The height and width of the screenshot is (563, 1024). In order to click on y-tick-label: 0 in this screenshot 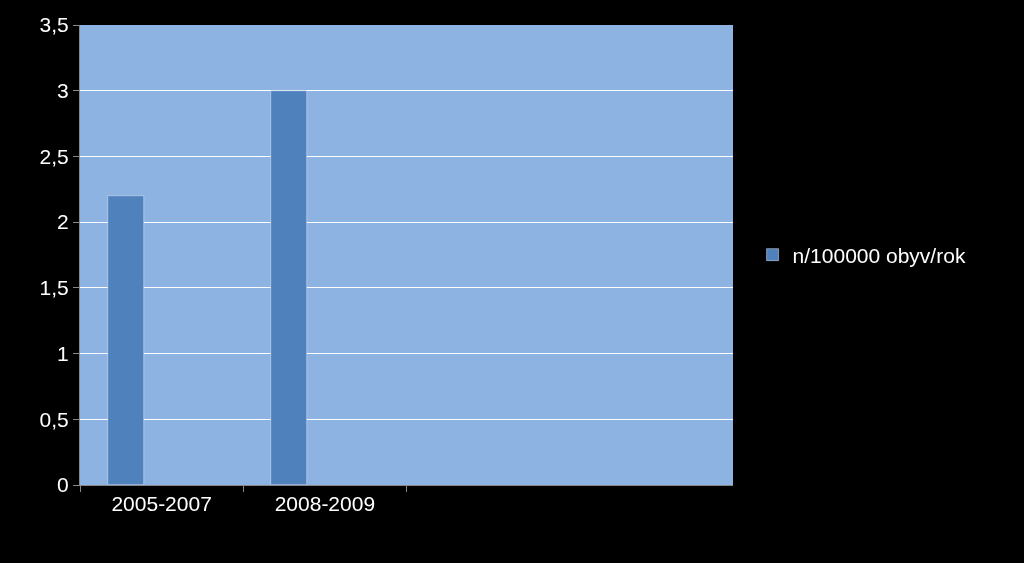, I will do `click(63, 485)`.